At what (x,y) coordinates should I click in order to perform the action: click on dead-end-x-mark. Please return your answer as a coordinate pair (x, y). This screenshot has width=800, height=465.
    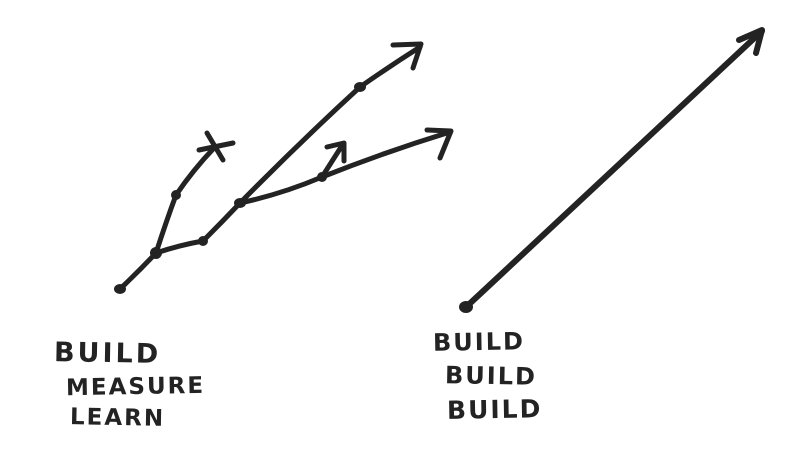
    Looking at the image, I should click on (216, 146).